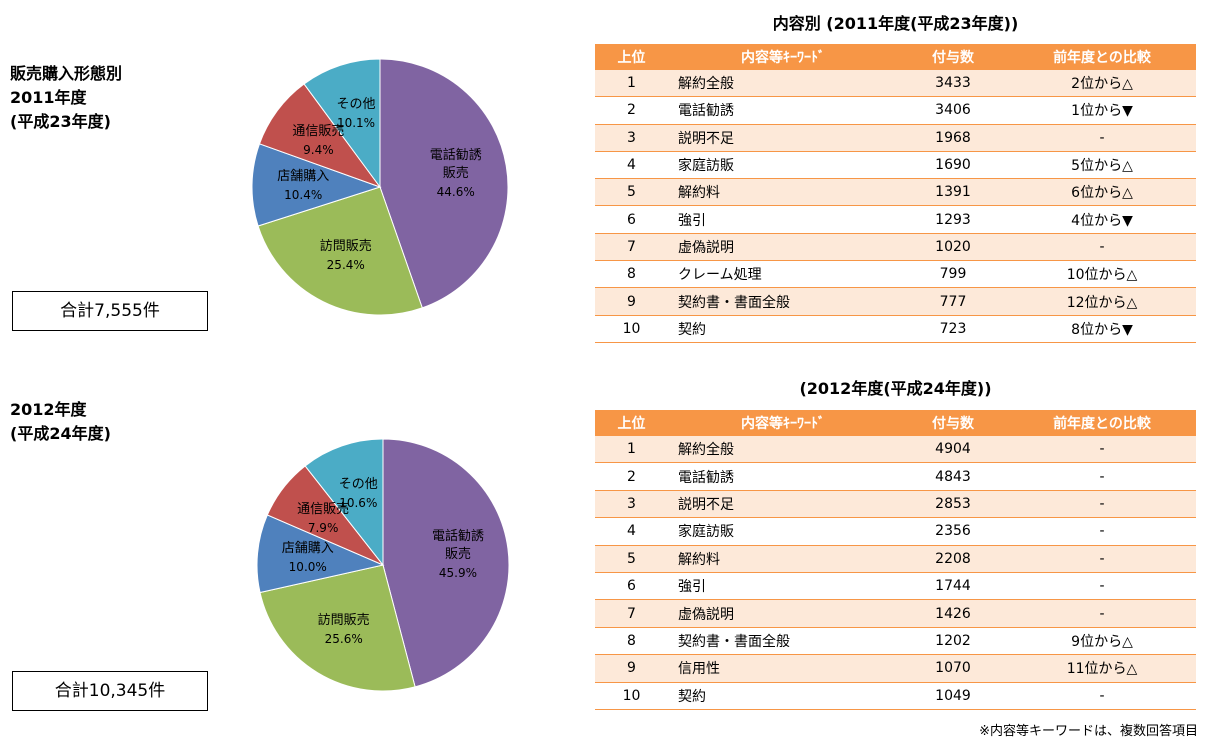 Image resolution: width=1208 pixels, height=740 pixels. I want to click on header-cell: 上位, so click(631, 57).